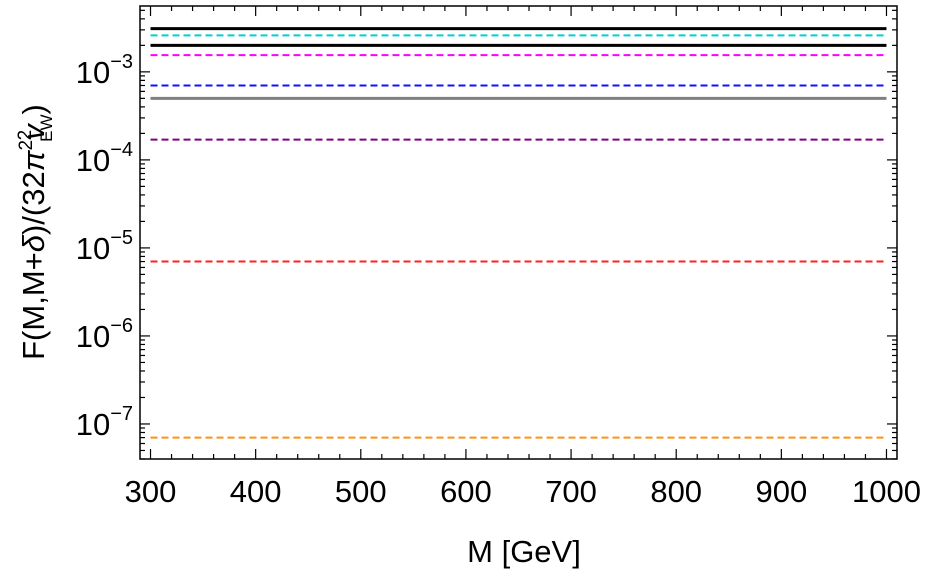 Image resolution: width=931 pixels, height=579 pixels. What do you see at coordinates (151, 491) in the screenshot?
I see `x-tick-label: 300` at bounding box center [151, 491].